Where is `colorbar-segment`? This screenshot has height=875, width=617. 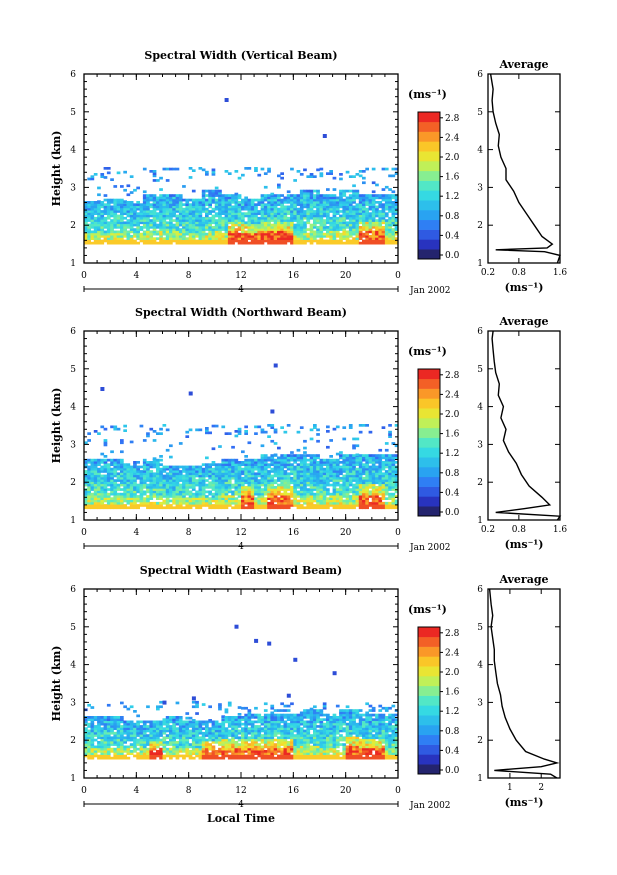
colorbar-segment is located at coordinates (429, 166).